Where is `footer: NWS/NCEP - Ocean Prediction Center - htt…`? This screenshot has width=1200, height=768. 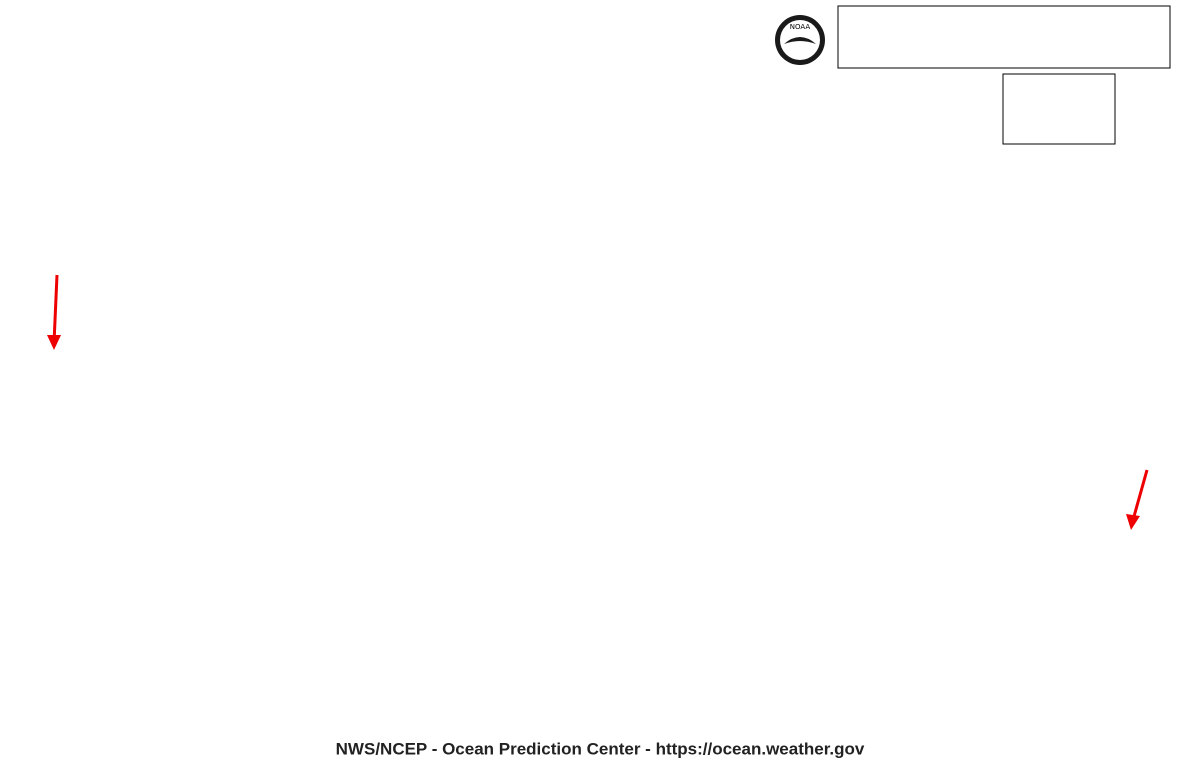 footer: NWS/NCEP - Ocean Prediction Center - htt… is located at coordinates (600, 748).